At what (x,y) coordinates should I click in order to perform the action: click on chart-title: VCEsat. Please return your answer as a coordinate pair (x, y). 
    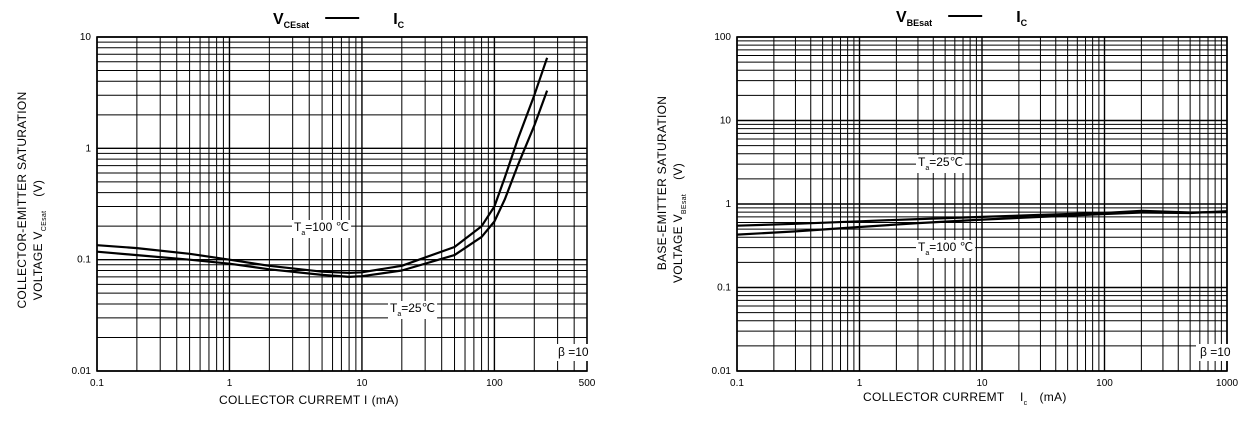
    Looking at the image, I should click on (291, 20).